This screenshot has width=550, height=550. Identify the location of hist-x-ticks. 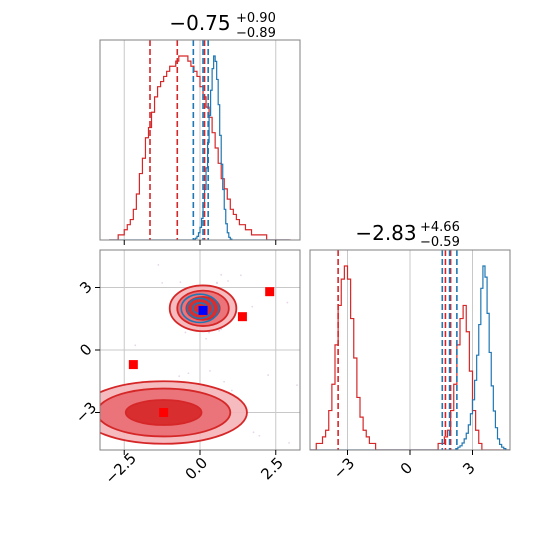
(200, 242).